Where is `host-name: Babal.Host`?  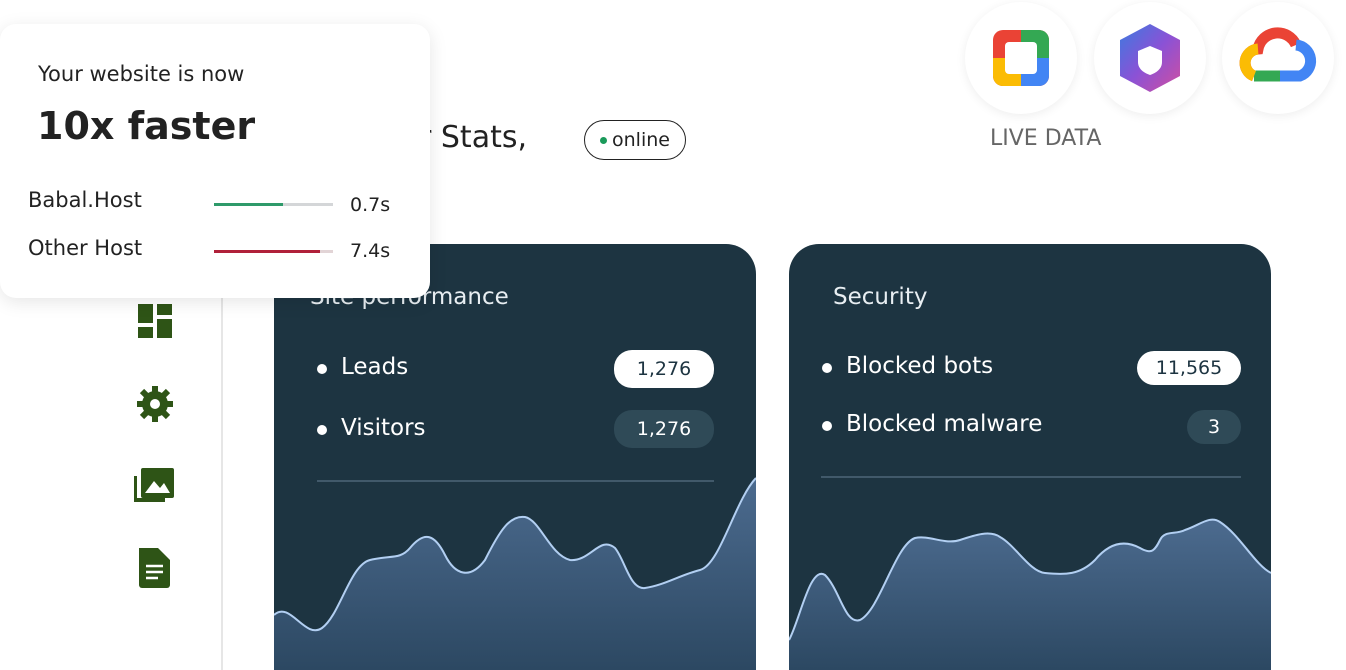
host-name: Babal.Host is located at coordinates (85, 200).